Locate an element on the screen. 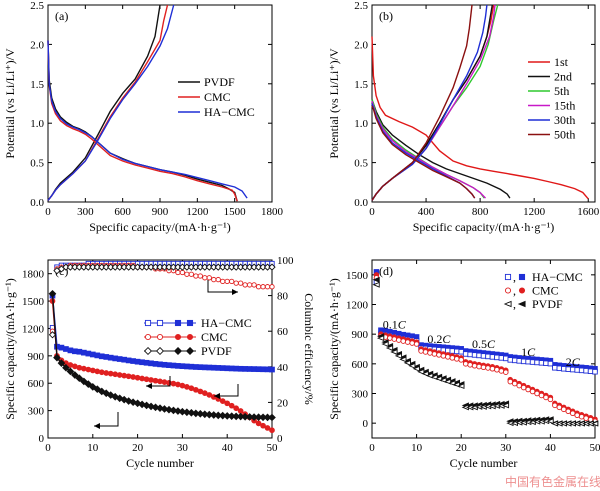  x-tick-label: 300 is located at coordinates (85, 212).